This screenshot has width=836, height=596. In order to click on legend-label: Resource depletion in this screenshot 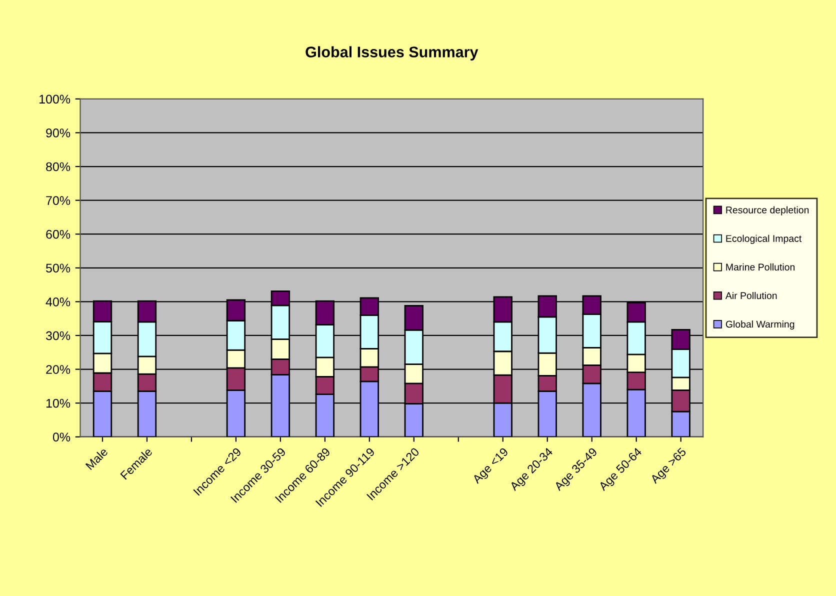, I will do `click(767, 211)`.